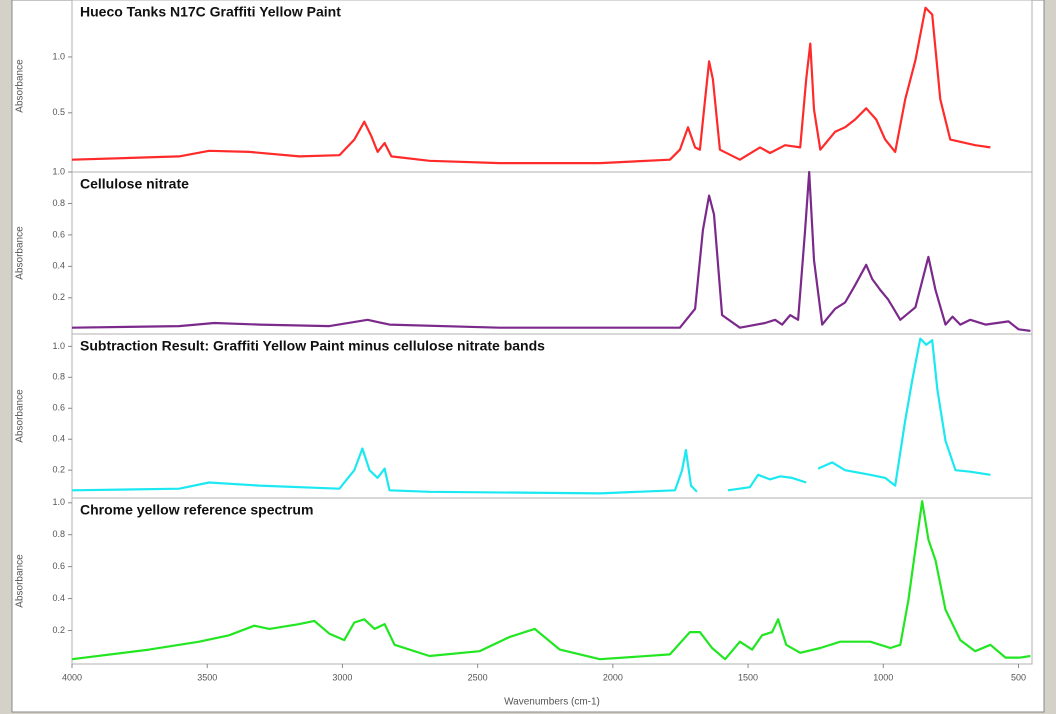  Describe the element at coordinates (613, 677) in the screenshot. I see `x-tick-label: 2000` at that location.